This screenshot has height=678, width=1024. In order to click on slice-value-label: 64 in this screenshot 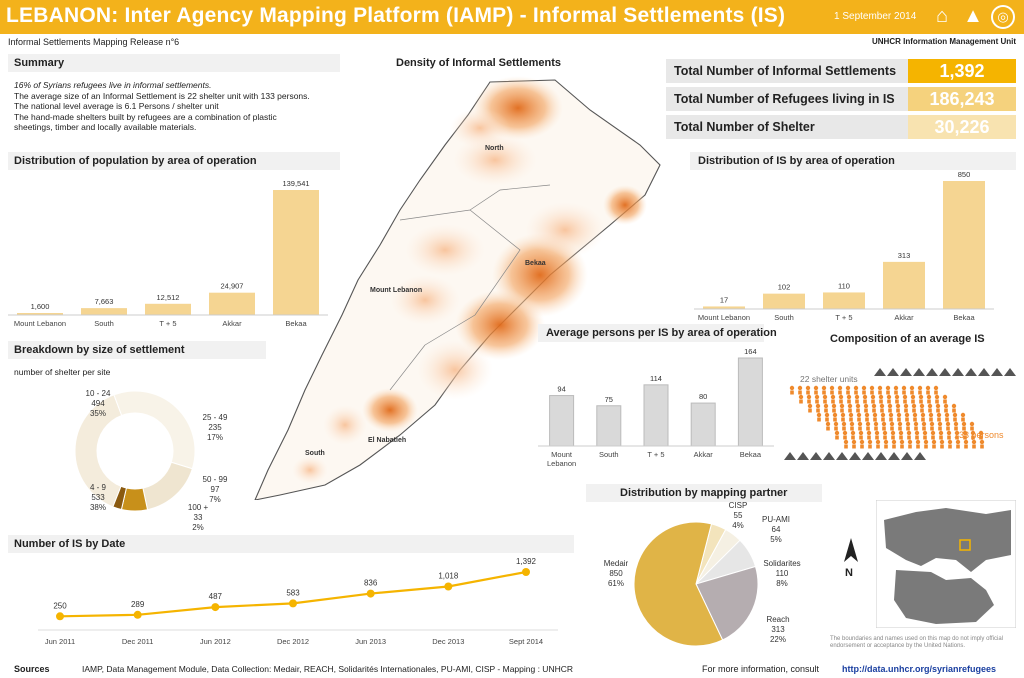, I will do `click(776, 529)`.